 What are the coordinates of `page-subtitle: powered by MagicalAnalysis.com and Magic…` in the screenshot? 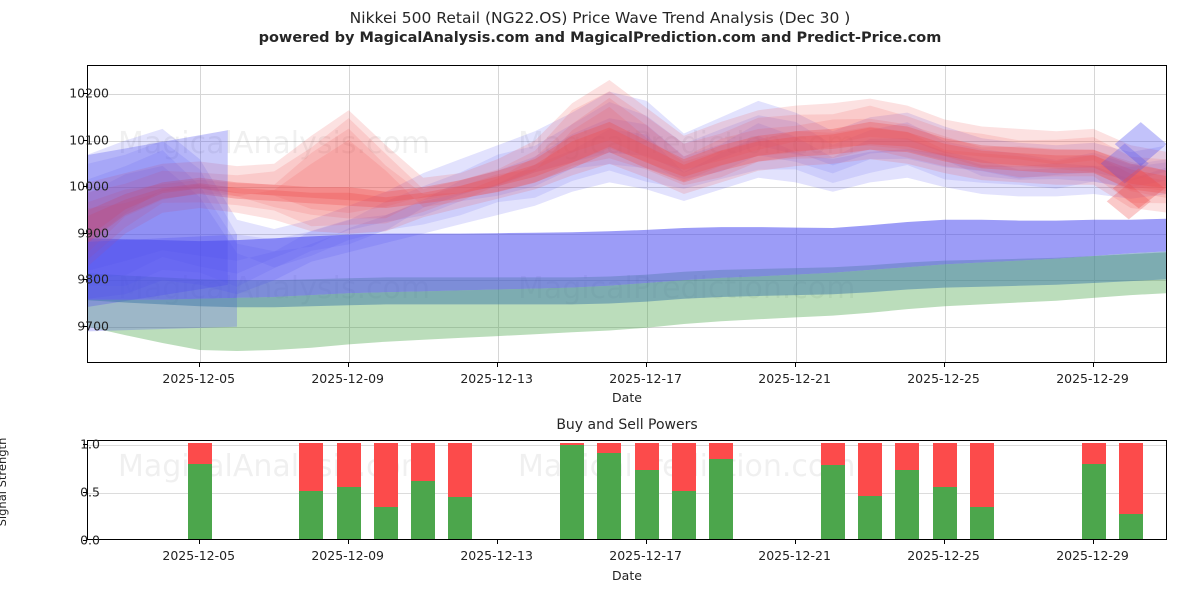 It's located at (600, 38).